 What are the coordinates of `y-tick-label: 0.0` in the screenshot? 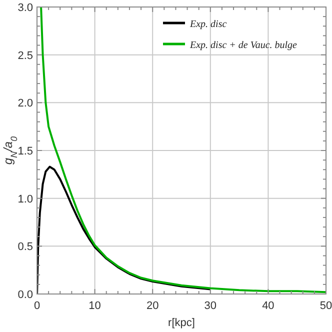 It's located at (25, 295).